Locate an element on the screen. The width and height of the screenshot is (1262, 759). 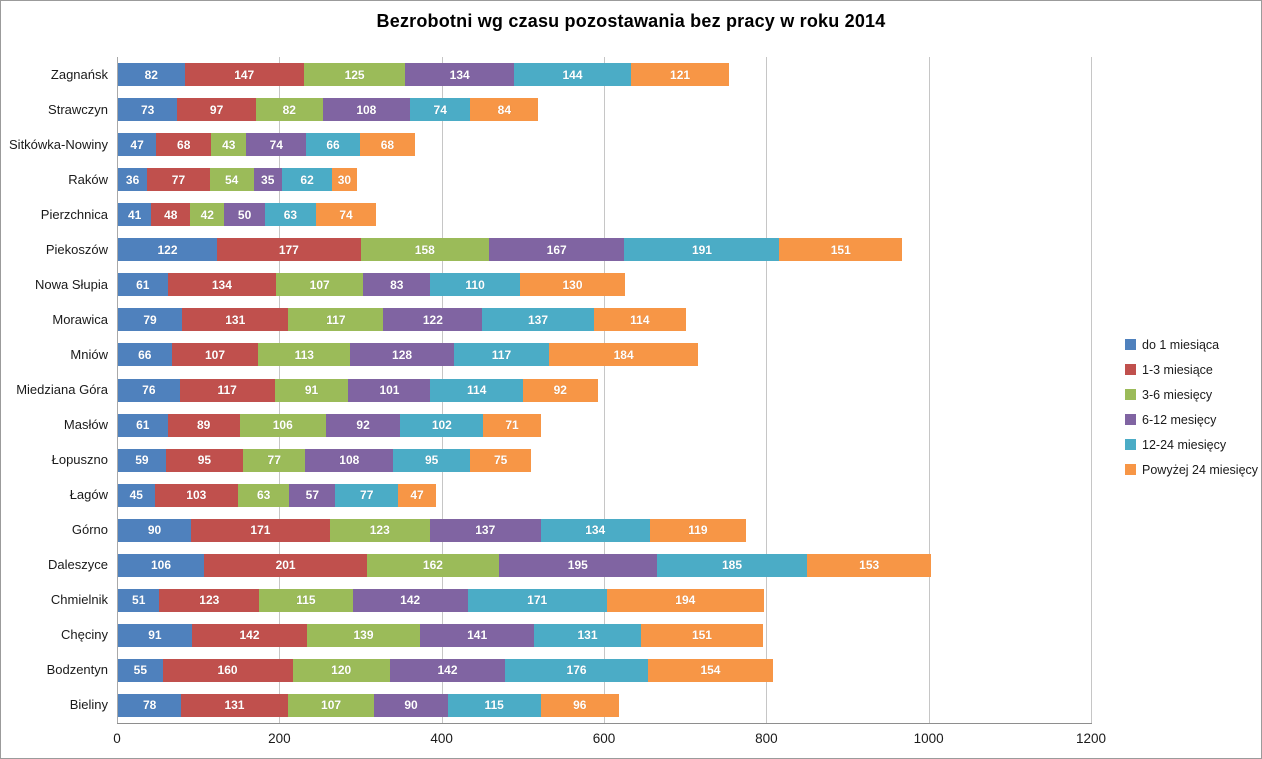
bar-segment: 110 is located at coordinates (475, 285).